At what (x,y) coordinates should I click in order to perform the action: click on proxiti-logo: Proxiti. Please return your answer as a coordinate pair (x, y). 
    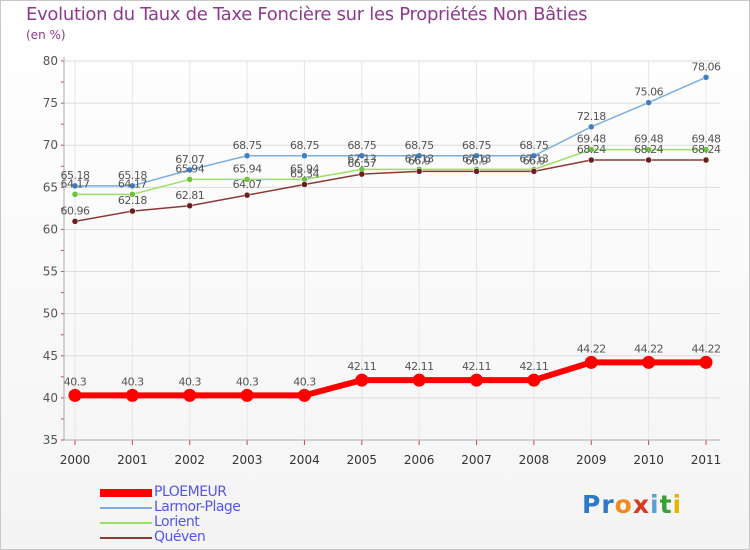
    Looking at the image, I should click on (632, 504).